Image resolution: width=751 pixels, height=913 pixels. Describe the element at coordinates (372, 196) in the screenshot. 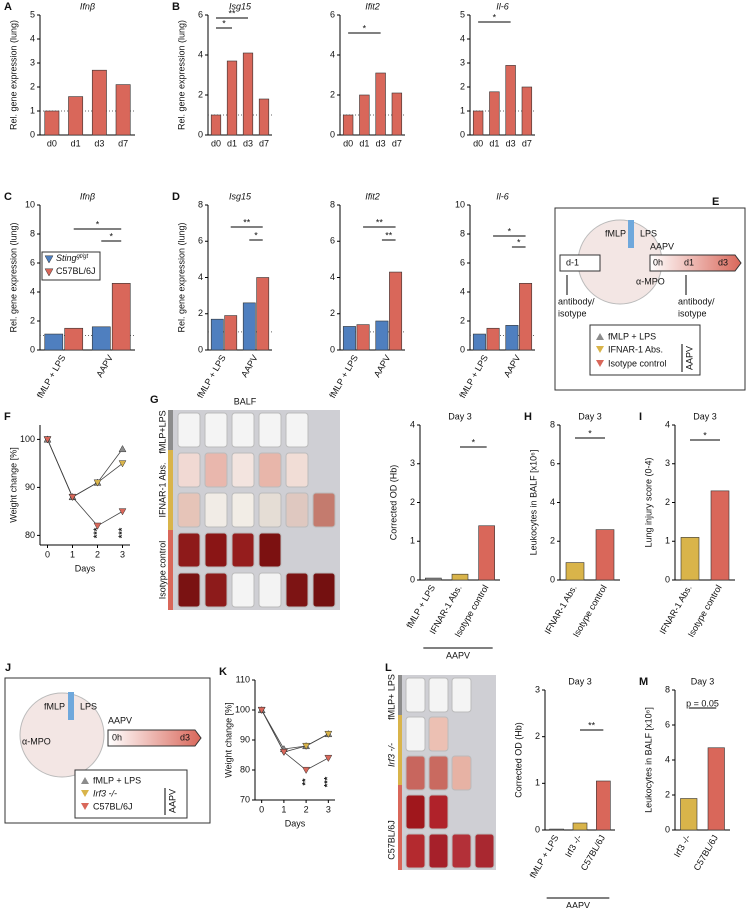

I see `chart-title: Ifit2` at that location.